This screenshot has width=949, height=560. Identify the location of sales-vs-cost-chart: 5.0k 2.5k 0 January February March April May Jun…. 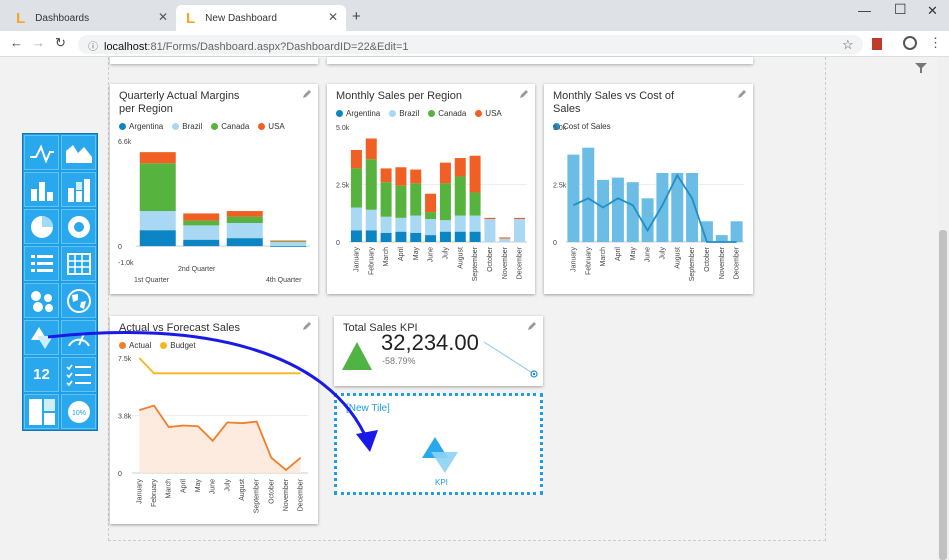
(648, 203).